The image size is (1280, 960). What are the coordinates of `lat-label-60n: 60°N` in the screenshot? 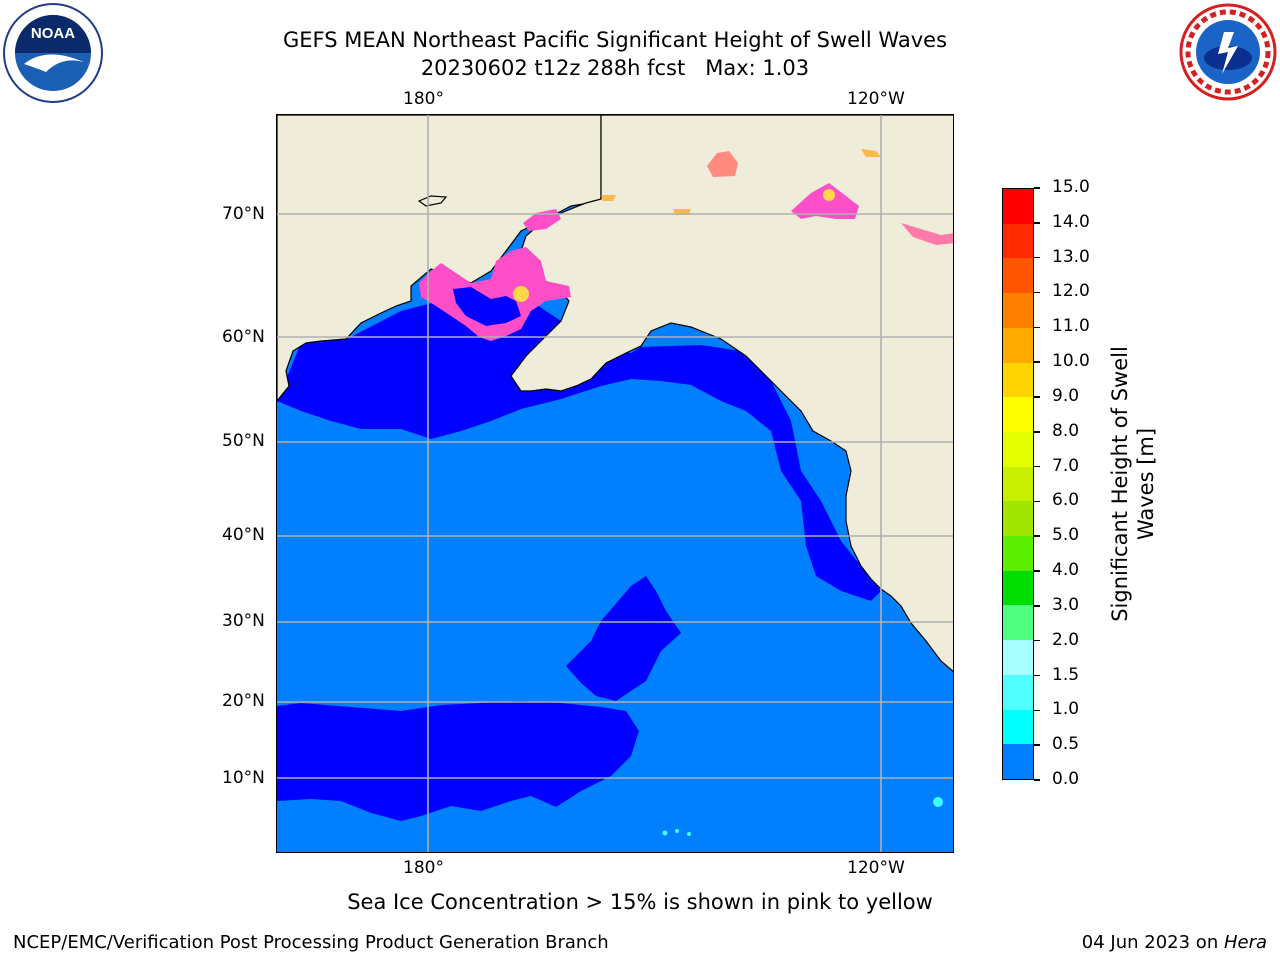 It's located at (243, 337).